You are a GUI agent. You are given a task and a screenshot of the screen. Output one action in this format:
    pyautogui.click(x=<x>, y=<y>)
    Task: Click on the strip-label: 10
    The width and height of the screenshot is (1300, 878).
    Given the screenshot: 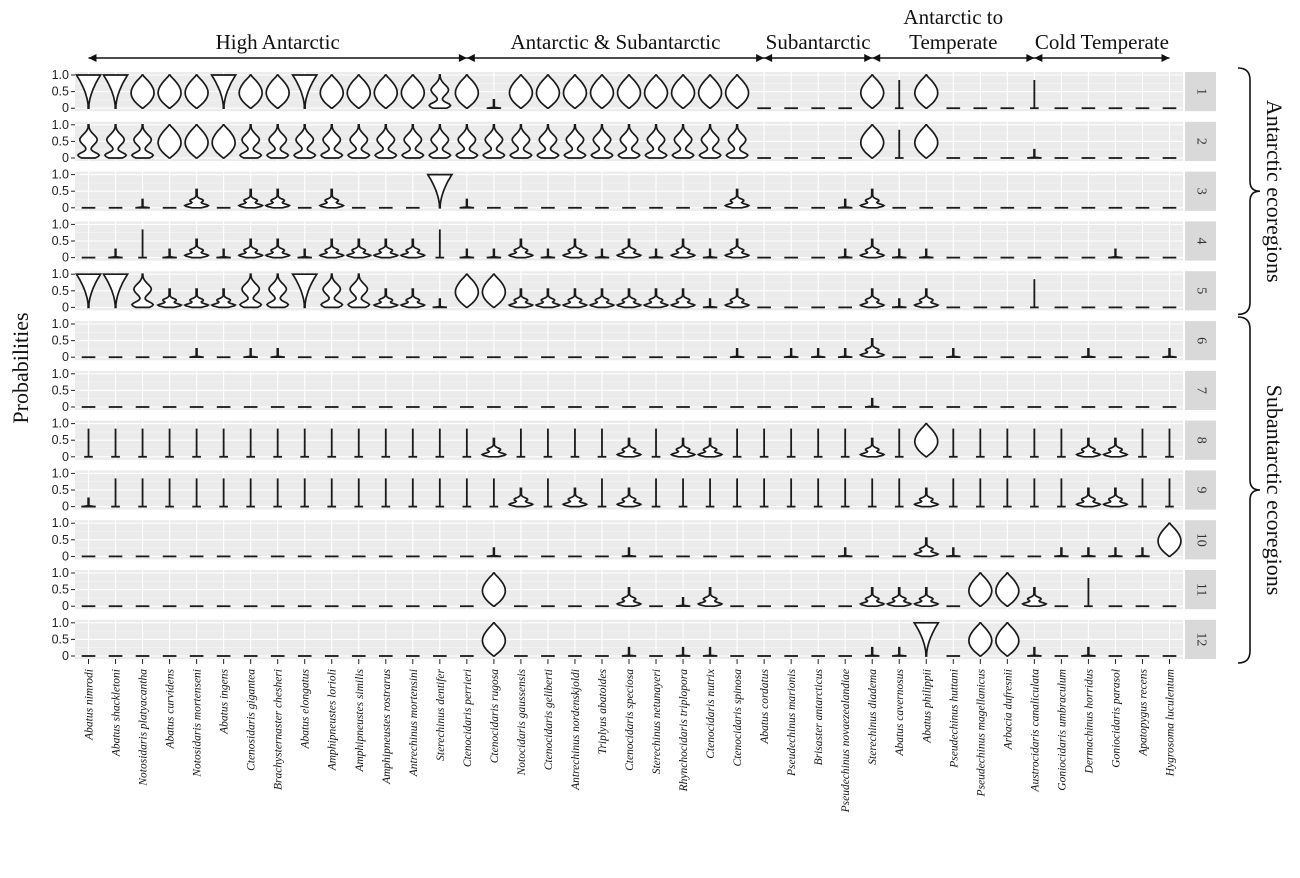 What is the action you would take?
    pyautogui.click(x=1200, y=540)
    